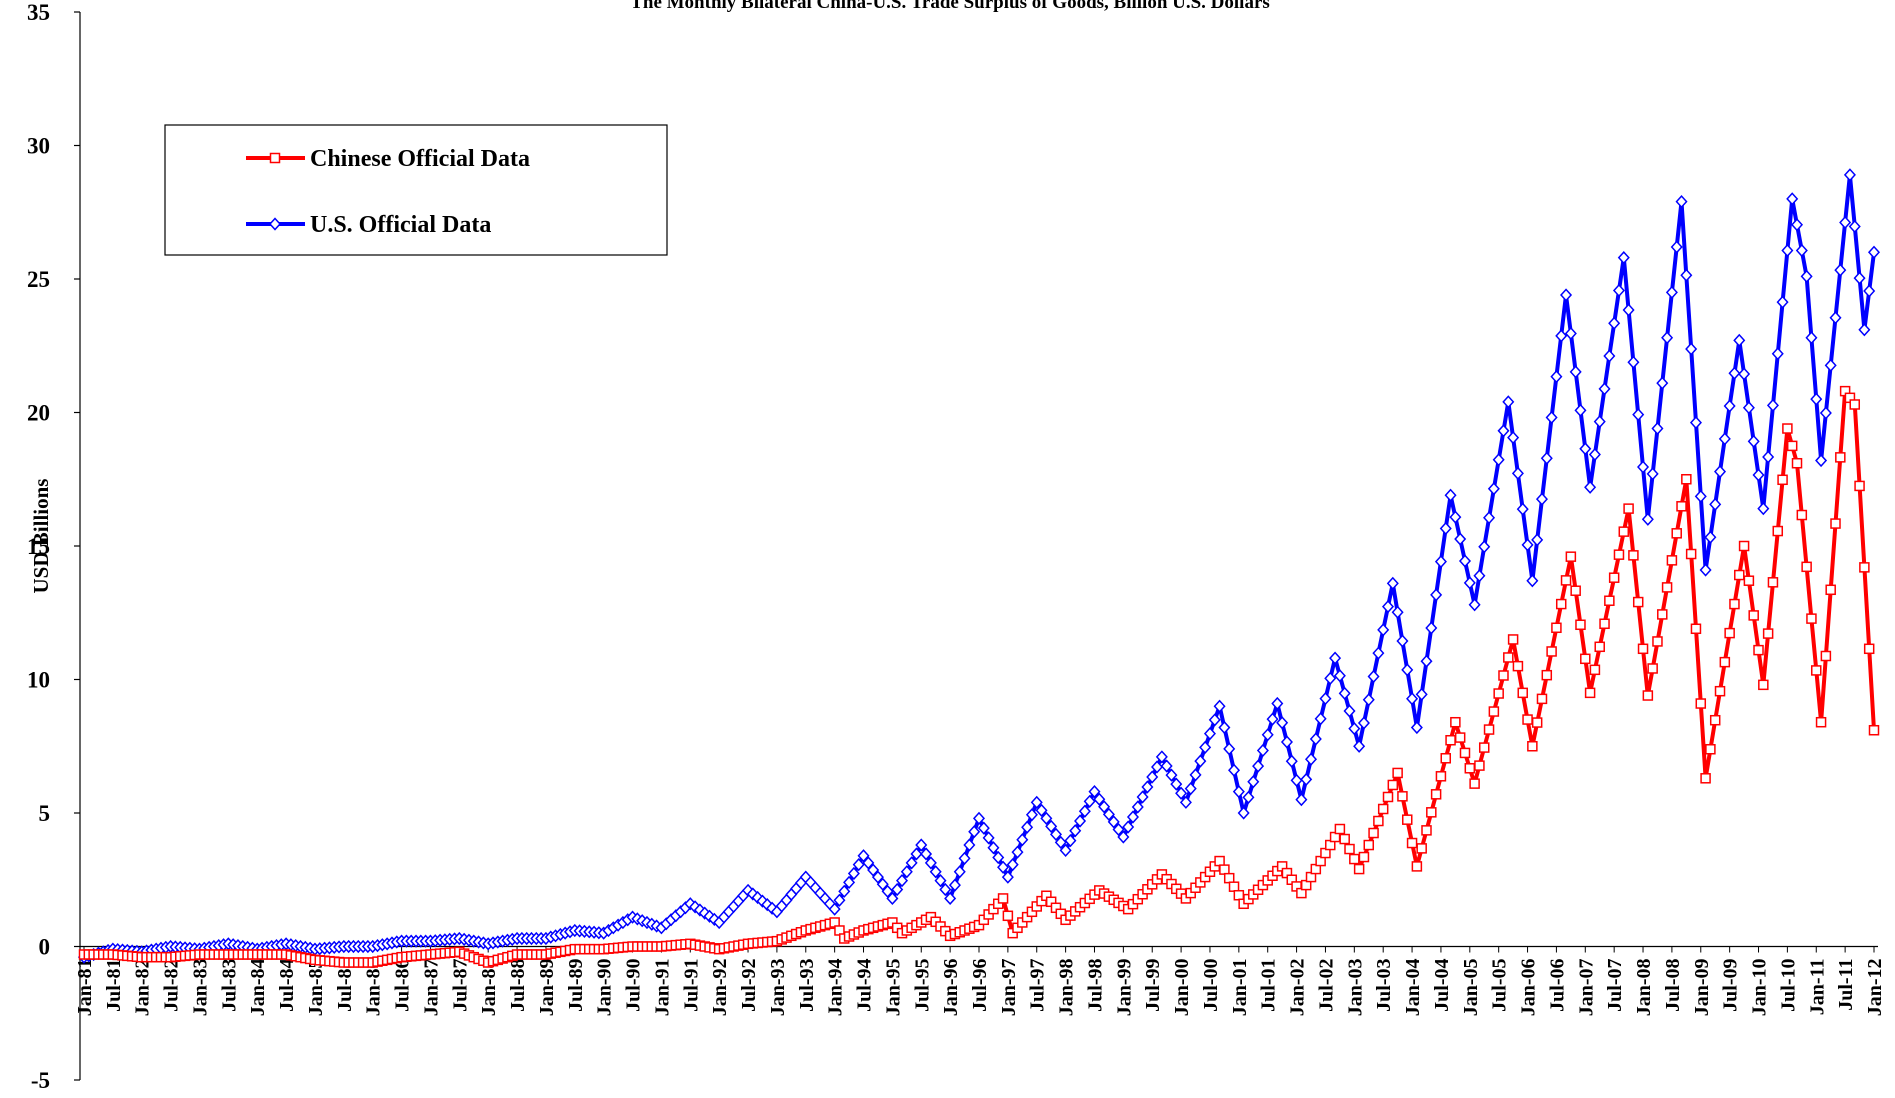  Describe the element at coordinates (38, 680) in the screenshot. I see `y-tick-label: 10` at that location.